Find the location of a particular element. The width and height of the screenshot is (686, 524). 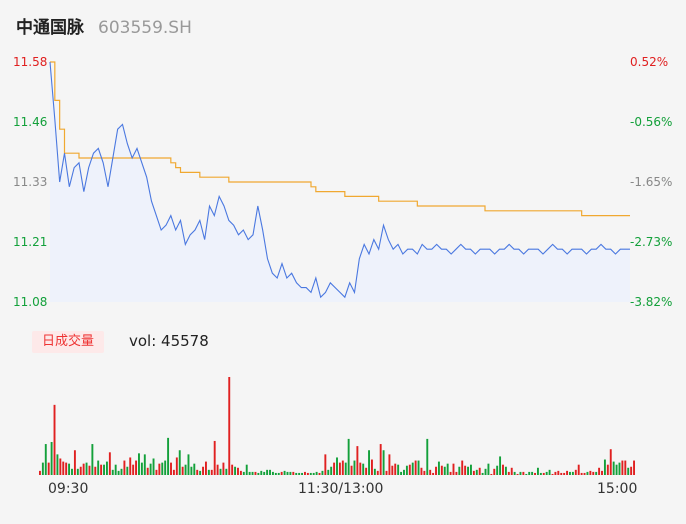

price-tick-label: 11.33 is located at coordinates (30, 182).